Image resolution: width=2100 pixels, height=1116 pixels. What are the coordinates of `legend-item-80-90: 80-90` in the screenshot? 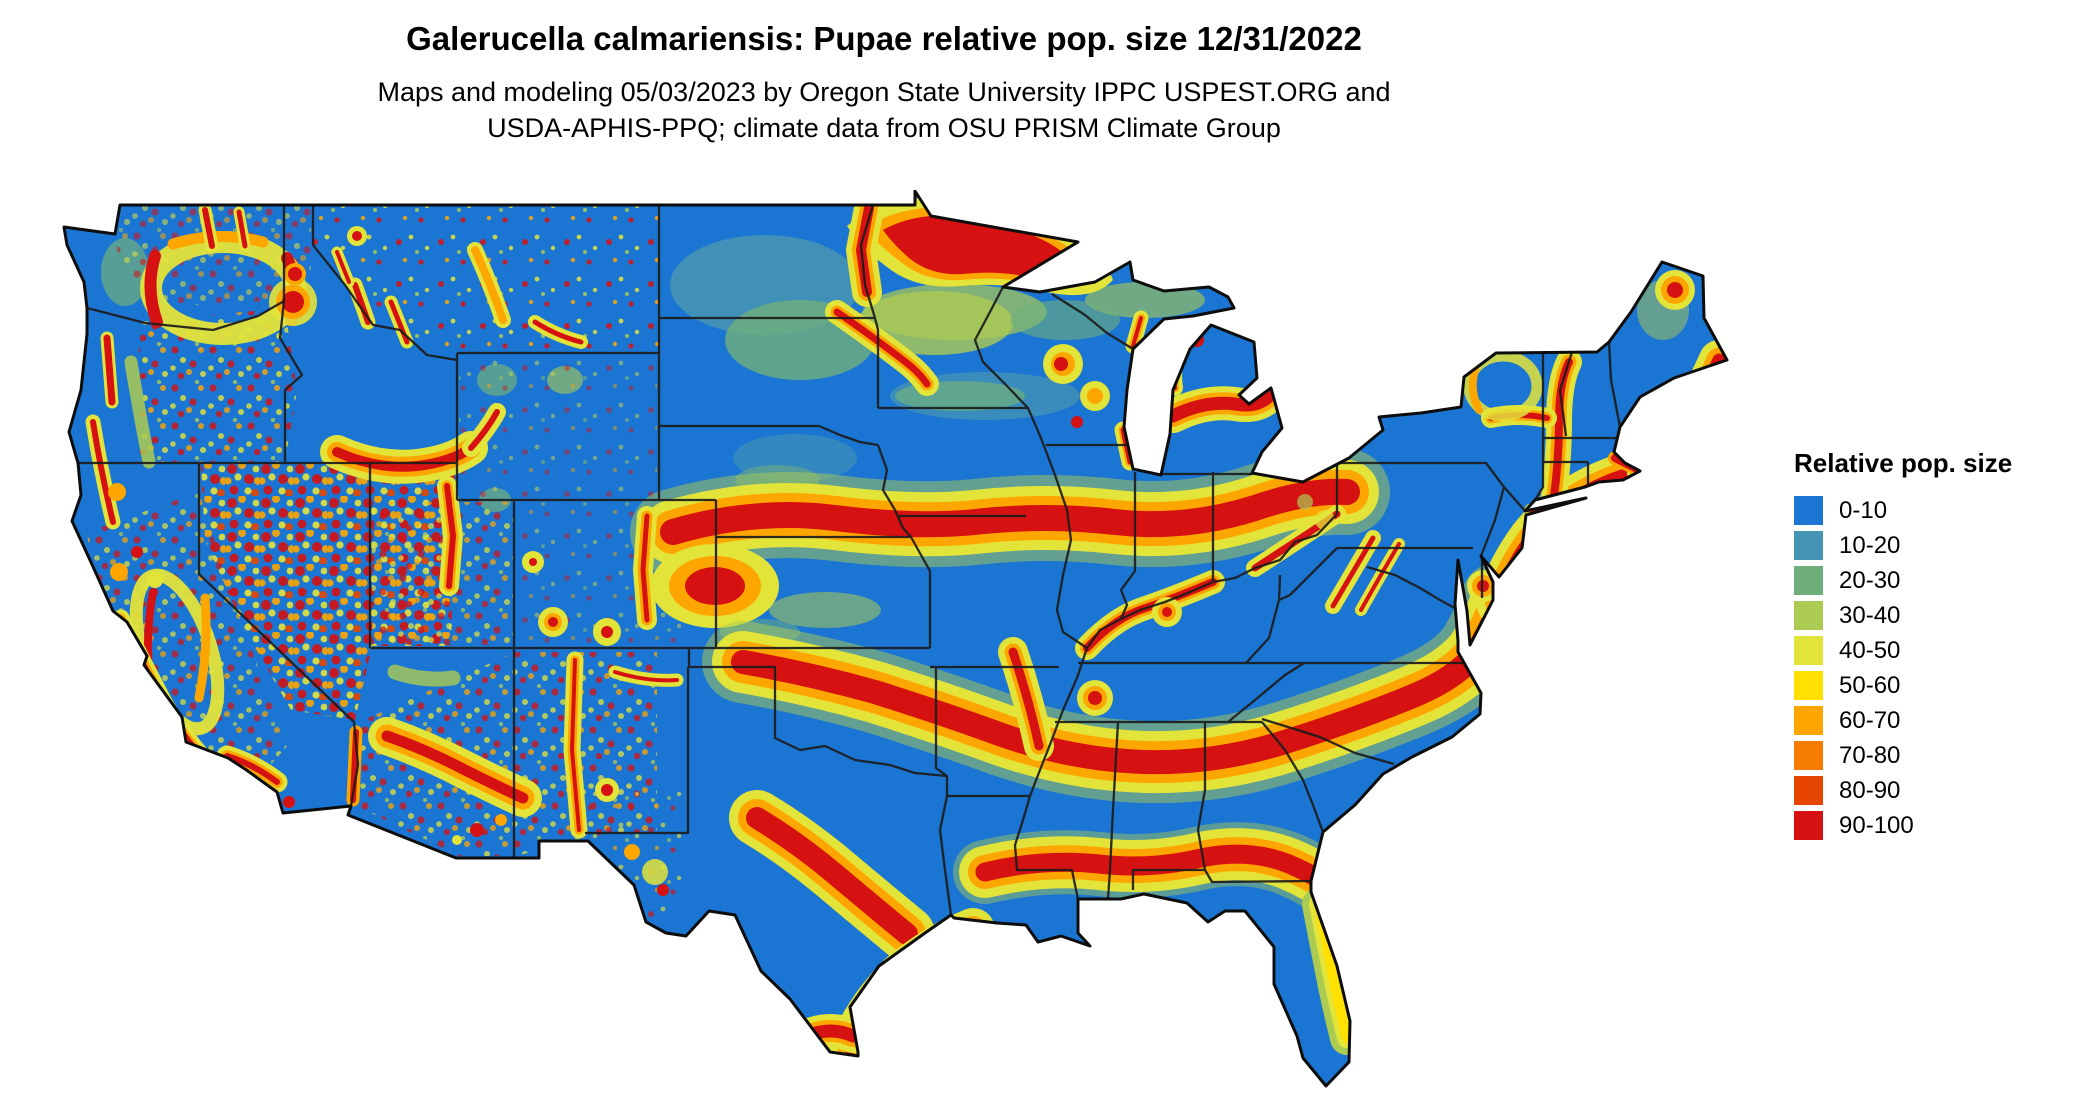 It's located at (1903, 790).